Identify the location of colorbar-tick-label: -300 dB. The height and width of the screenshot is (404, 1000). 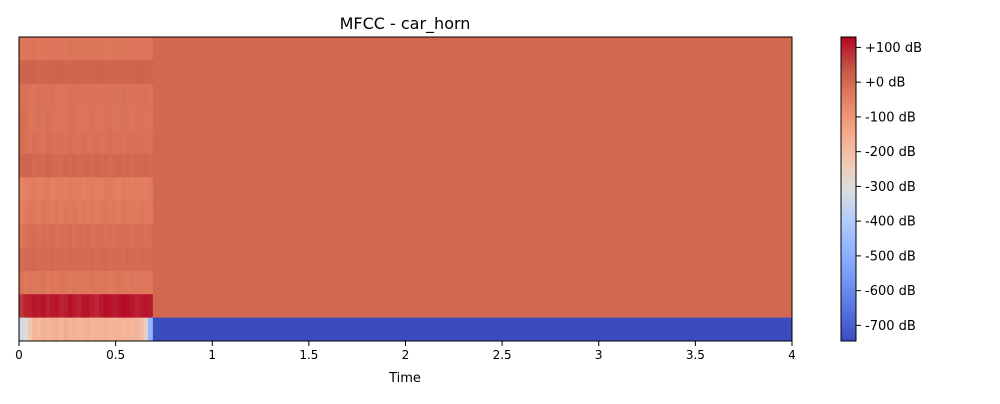
(890, 187).